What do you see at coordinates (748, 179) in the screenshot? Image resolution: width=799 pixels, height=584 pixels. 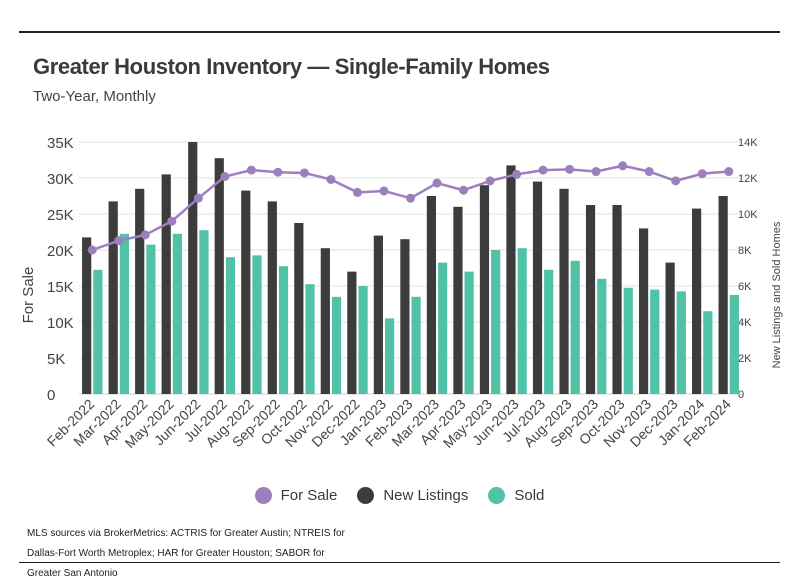 I see `right-tick-label: 12K` at bounding box center [748, 179].